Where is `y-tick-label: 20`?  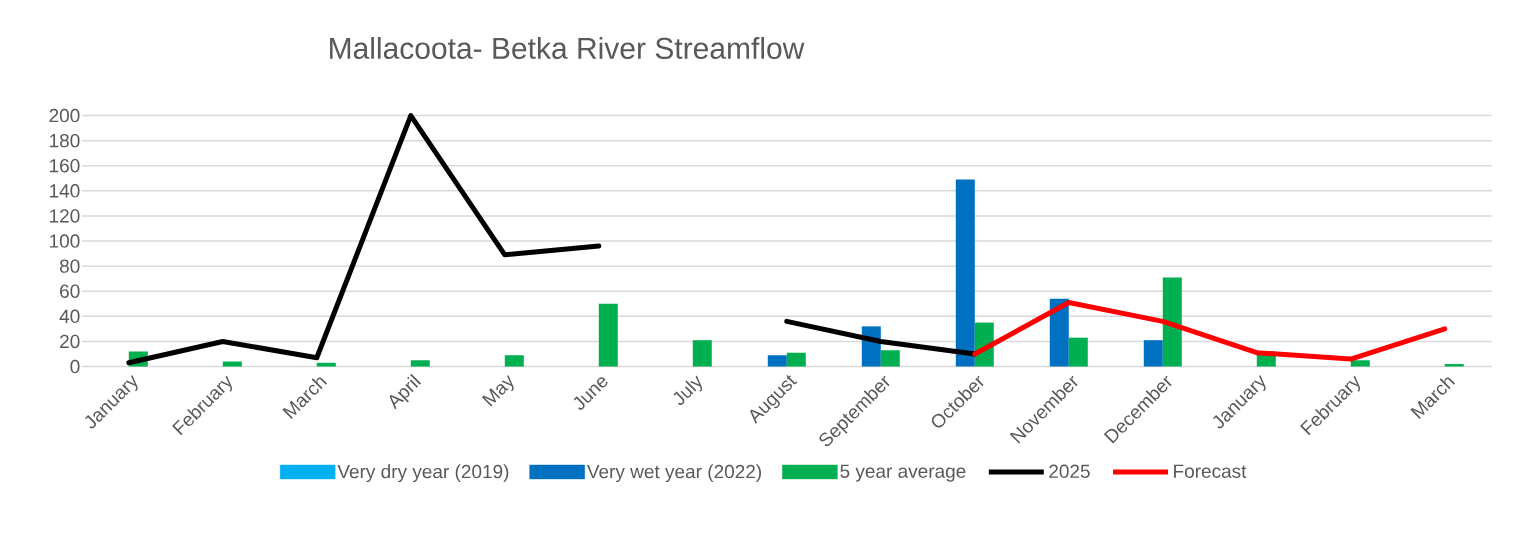 y-tick-label: 20 is located at coordinates (70, 341).